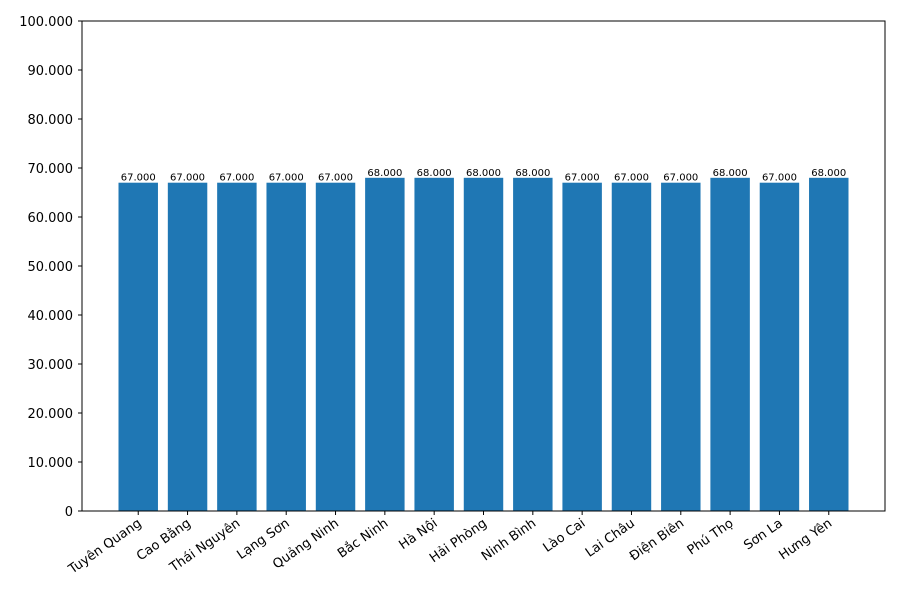 The height and width of the screenshot is (600, 900). Describe the element at coordinates (51, 267) in the screenshot. I see `y-tick-label: 50.000` at that location.